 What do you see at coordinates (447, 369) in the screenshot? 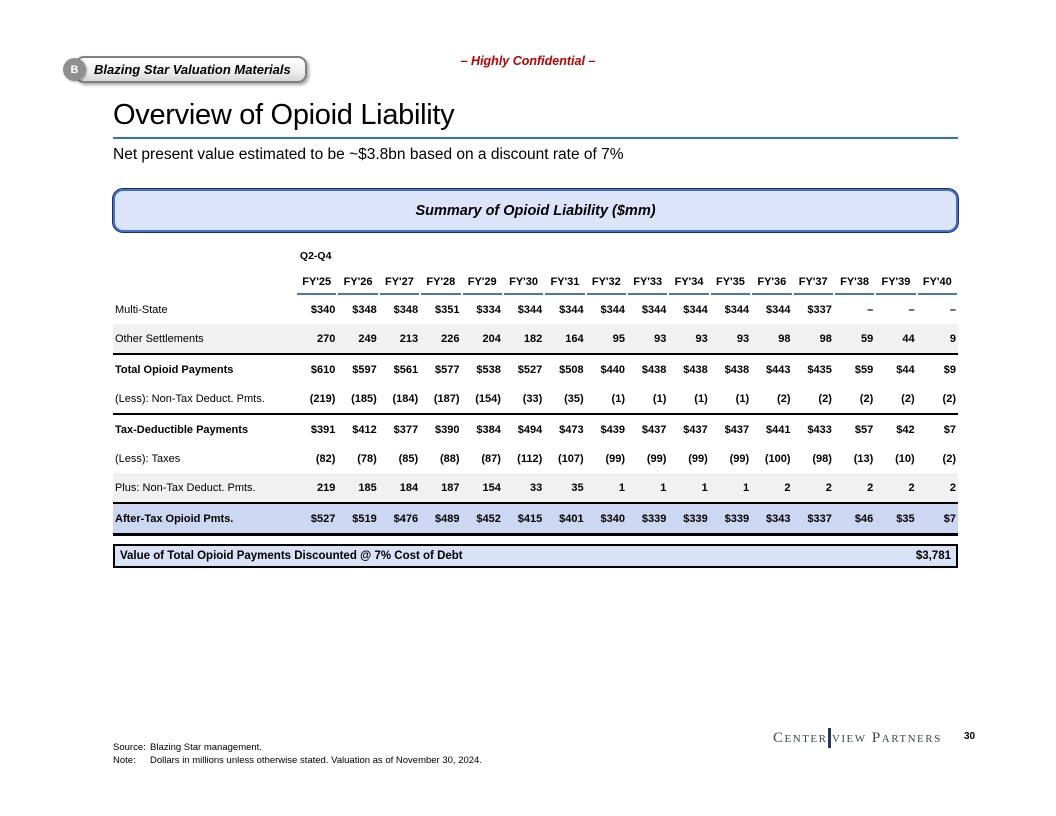
I see `cell: $577` at bounding box center [447, 369].